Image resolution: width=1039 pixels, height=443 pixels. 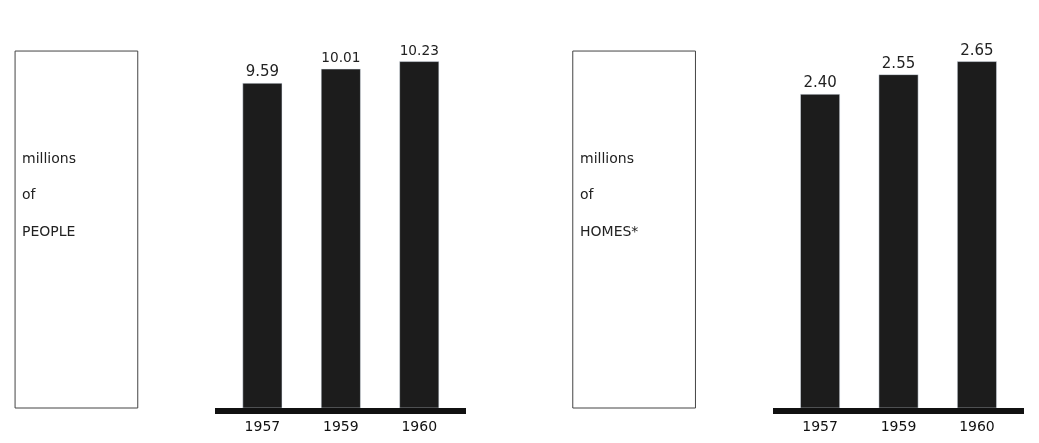 I want to click on data-label: 2.40, so click(x=820, y=82).